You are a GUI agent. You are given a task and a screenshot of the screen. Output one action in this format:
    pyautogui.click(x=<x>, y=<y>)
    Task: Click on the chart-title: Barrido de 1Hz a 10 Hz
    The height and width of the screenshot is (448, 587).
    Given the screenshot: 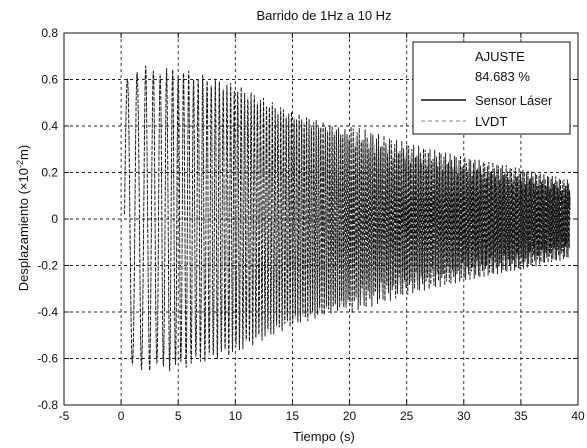 What is the action you would take?
    pyautogui.click(x=323, y=15)
    